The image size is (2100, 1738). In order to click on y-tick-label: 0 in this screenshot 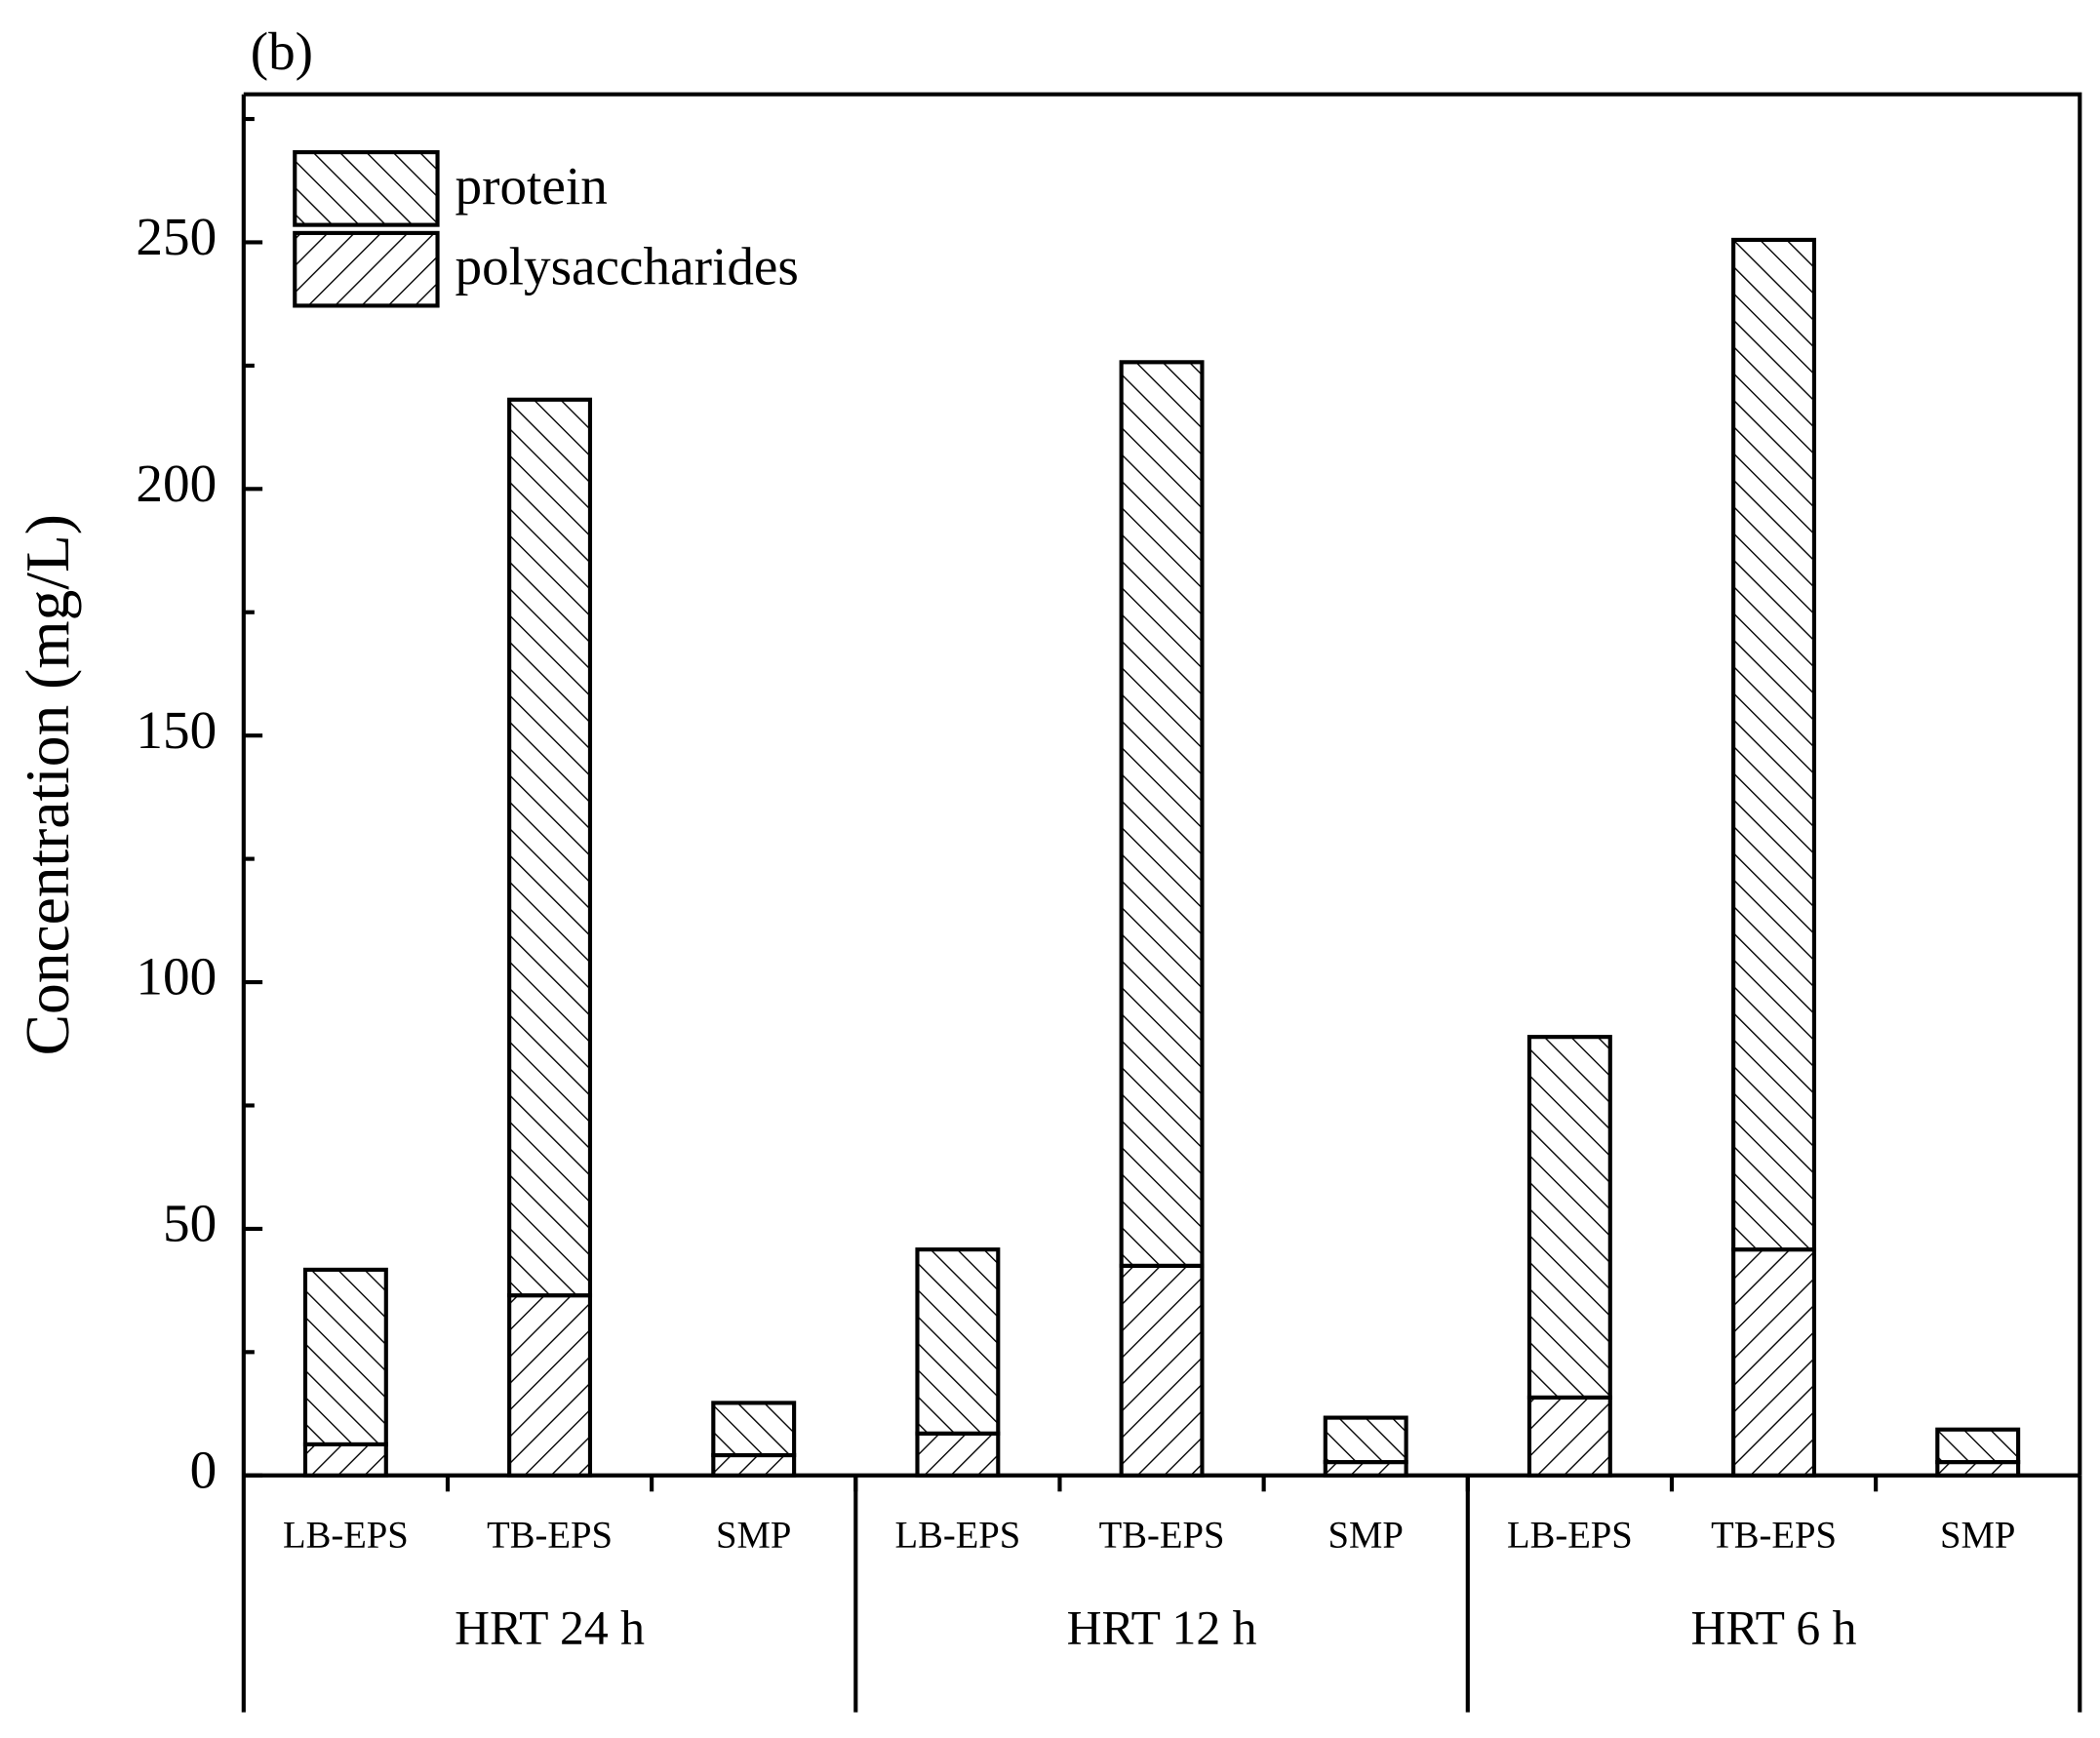, I will do `click(204, 1469)`.